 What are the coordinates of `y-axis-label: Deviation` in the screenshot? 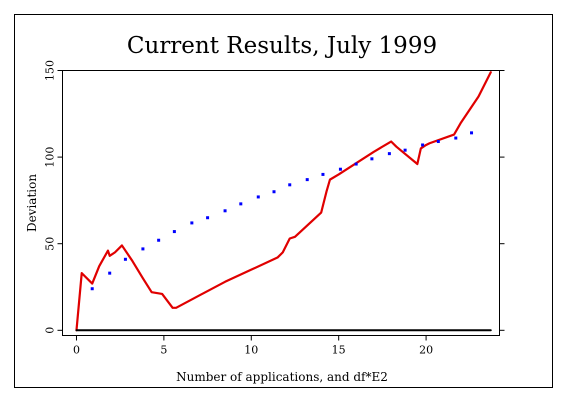 It's located at (32, 203).